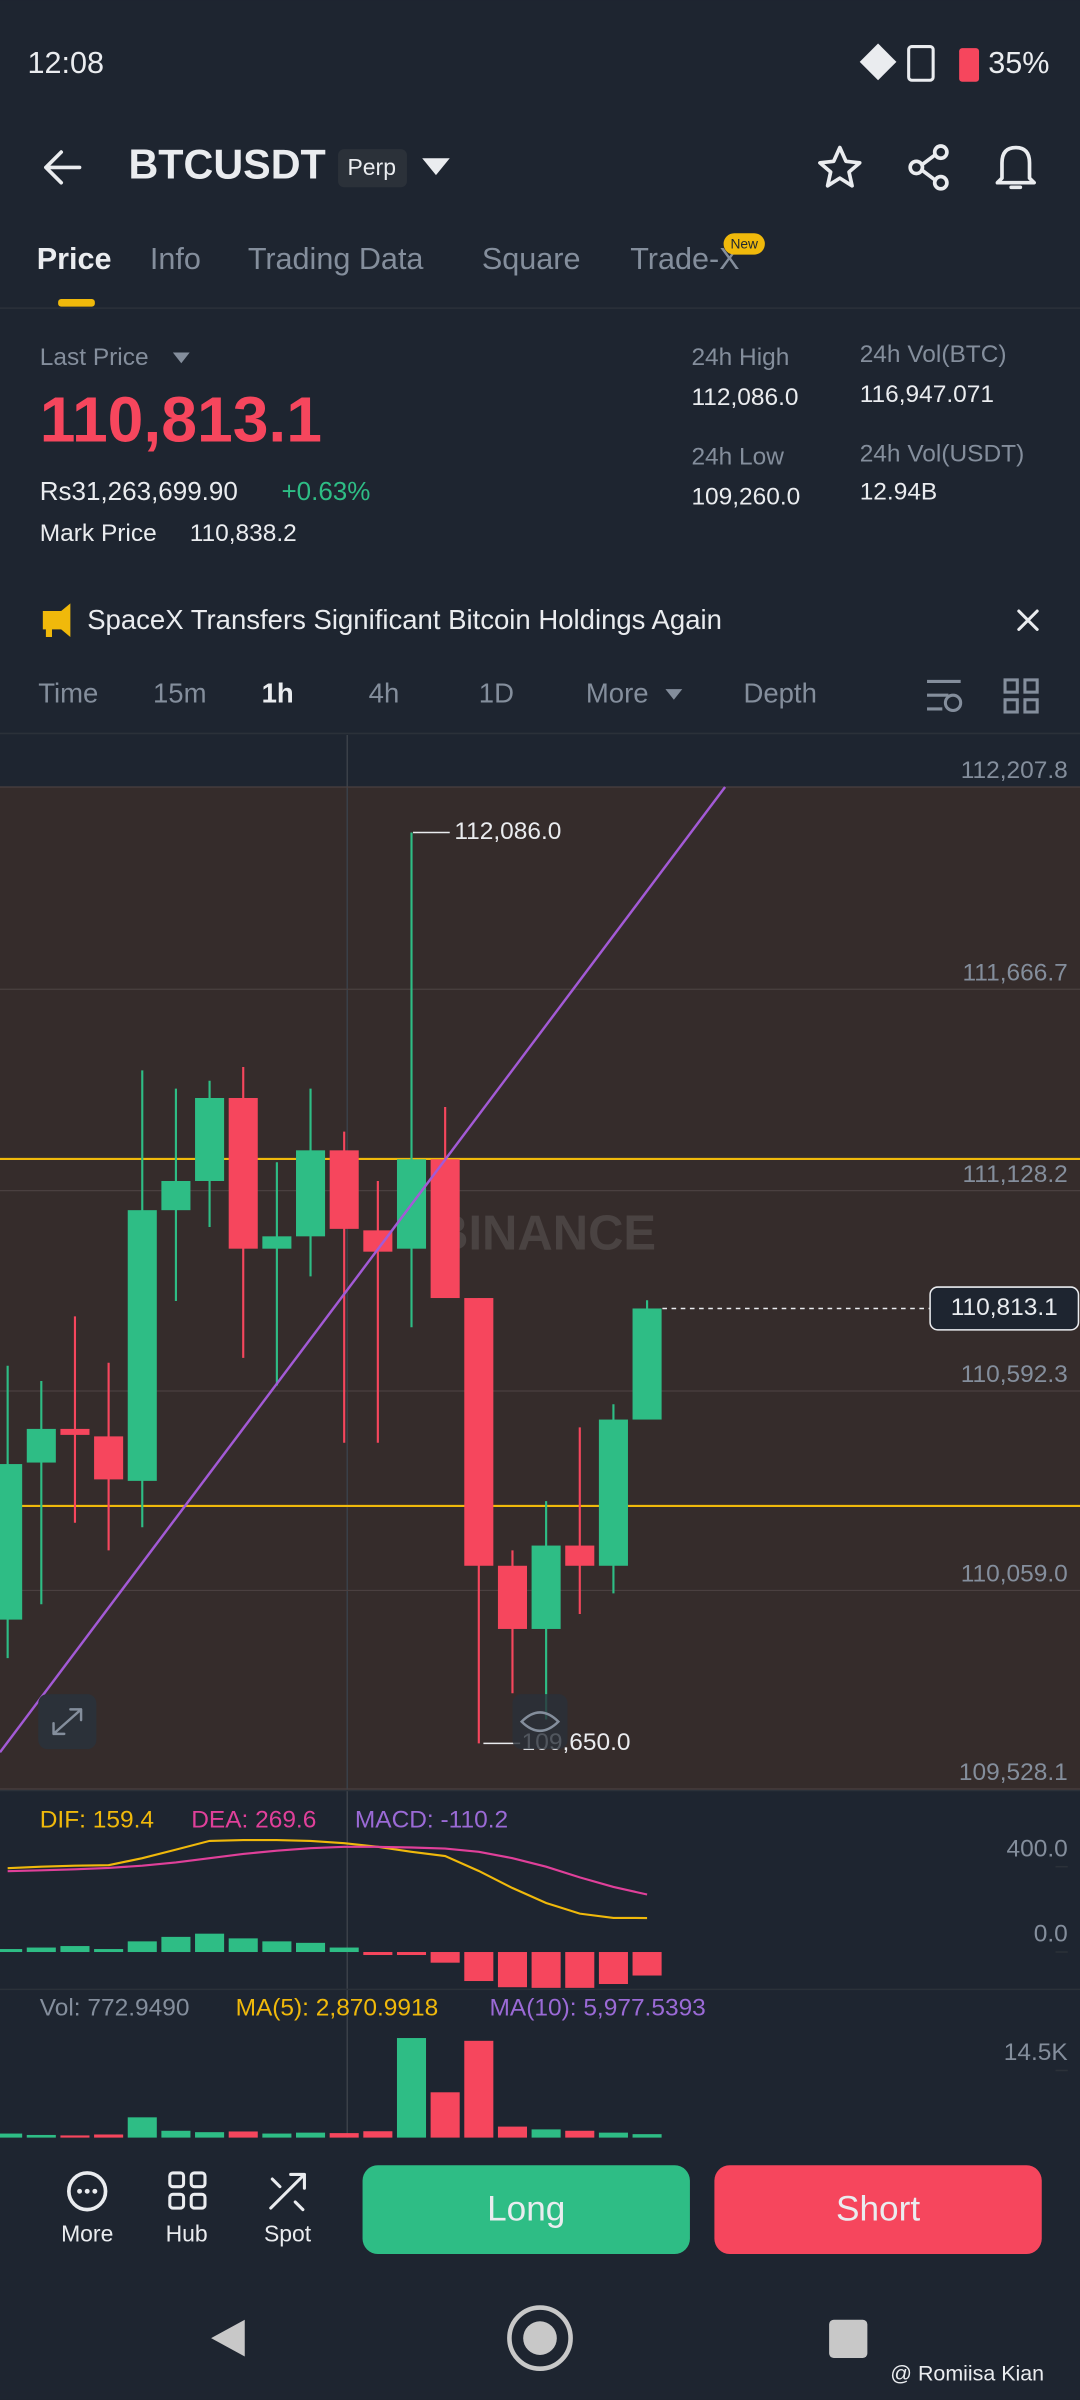  I want to click on mark-price-label: Mark Price, so click(98, 533).